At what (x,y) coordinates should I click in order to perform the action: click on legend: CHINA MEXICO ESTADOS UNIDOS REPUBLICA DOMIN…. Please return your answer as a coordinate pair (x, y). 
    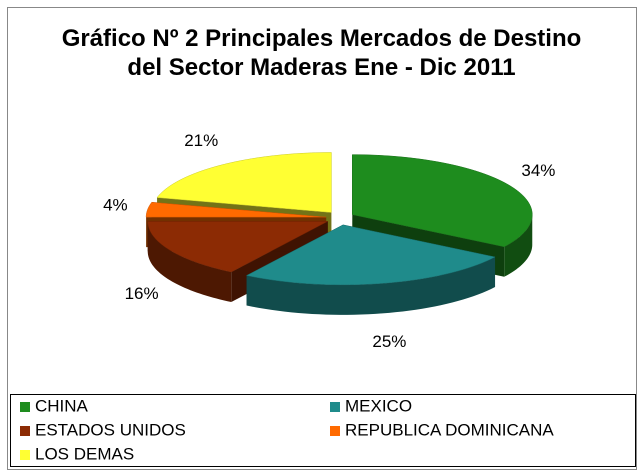
    Looking at the image, I should click on (287, 429).